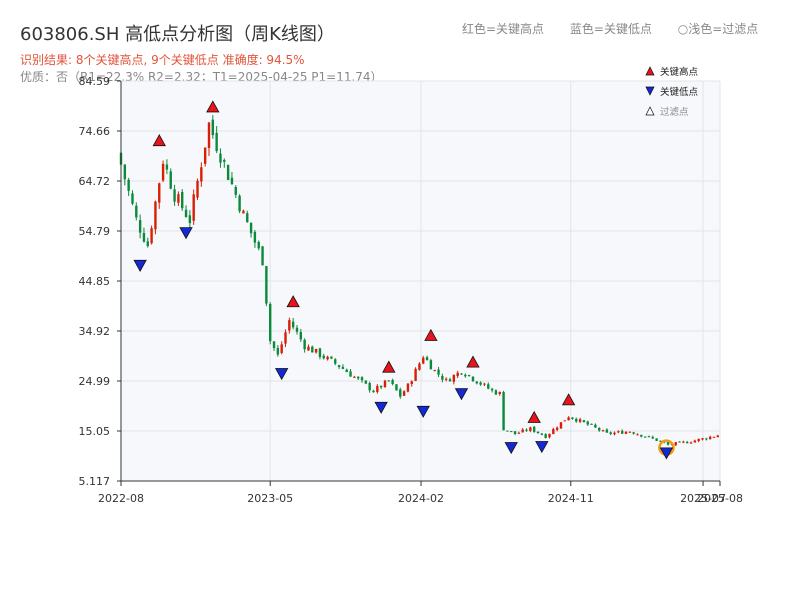  What do you see at coordinates (571, 498) in the screenshot?
I see `x-tick-label: 2024-11` at bounding box center [571, 498].